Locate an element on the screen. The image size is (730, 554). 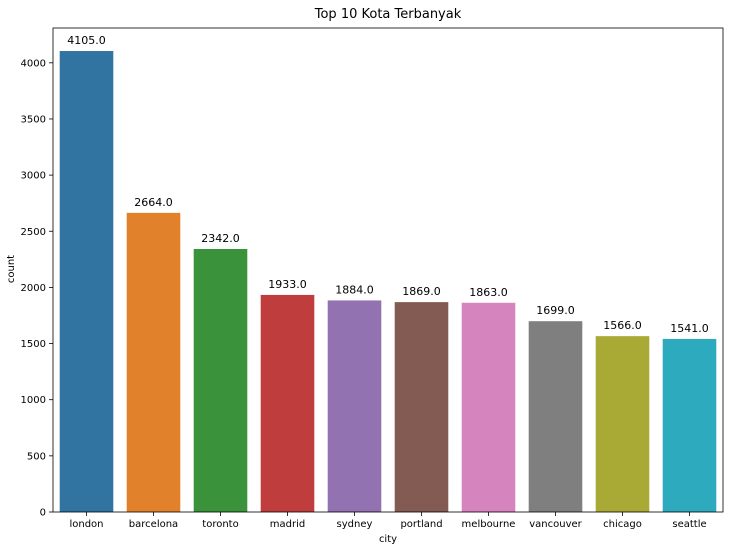
y-tick-label: 2500 is located at coordinates (33, 232).